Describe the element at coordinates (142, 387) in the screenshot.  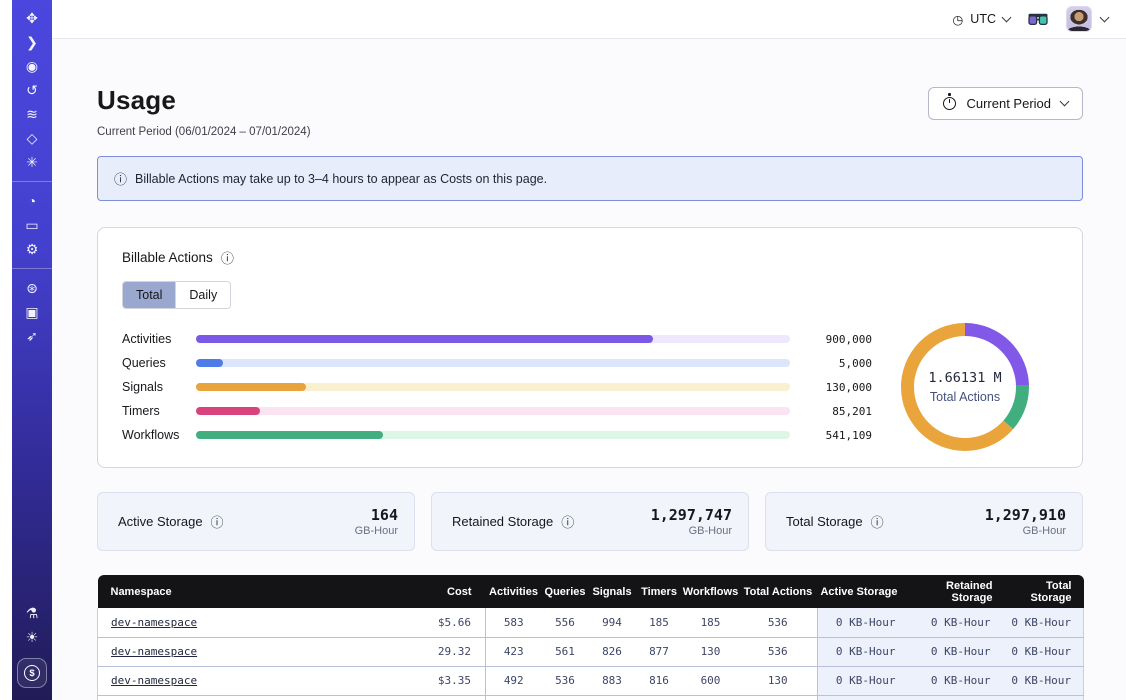
I see `bar-label: Signals` at that location.